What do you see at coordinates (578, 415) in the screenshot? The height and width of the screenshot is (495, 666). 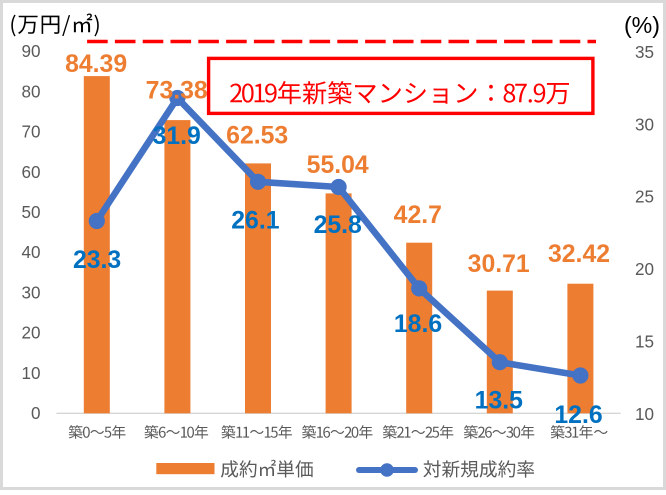 I see `svg-text: 12.6` at bounding box center [578, 415].